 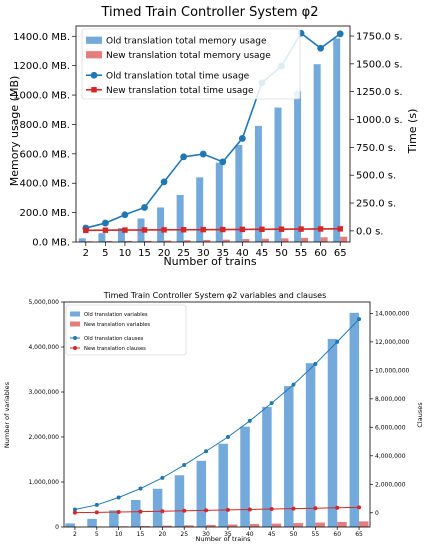 I want to click on chart1-x-tick-label: 40, so click(x=242, y=253).